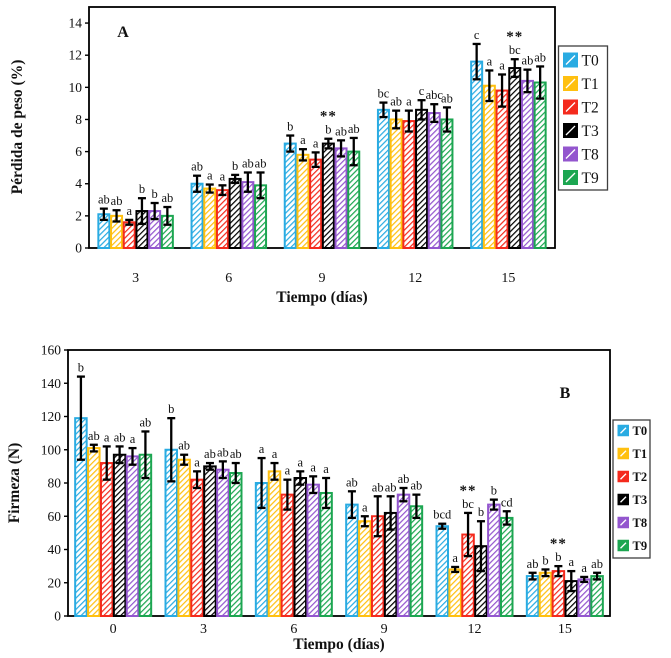  Describe the element at coordinates (409, 184) in the screenshot. I see `bar-T2-day12` at that location.